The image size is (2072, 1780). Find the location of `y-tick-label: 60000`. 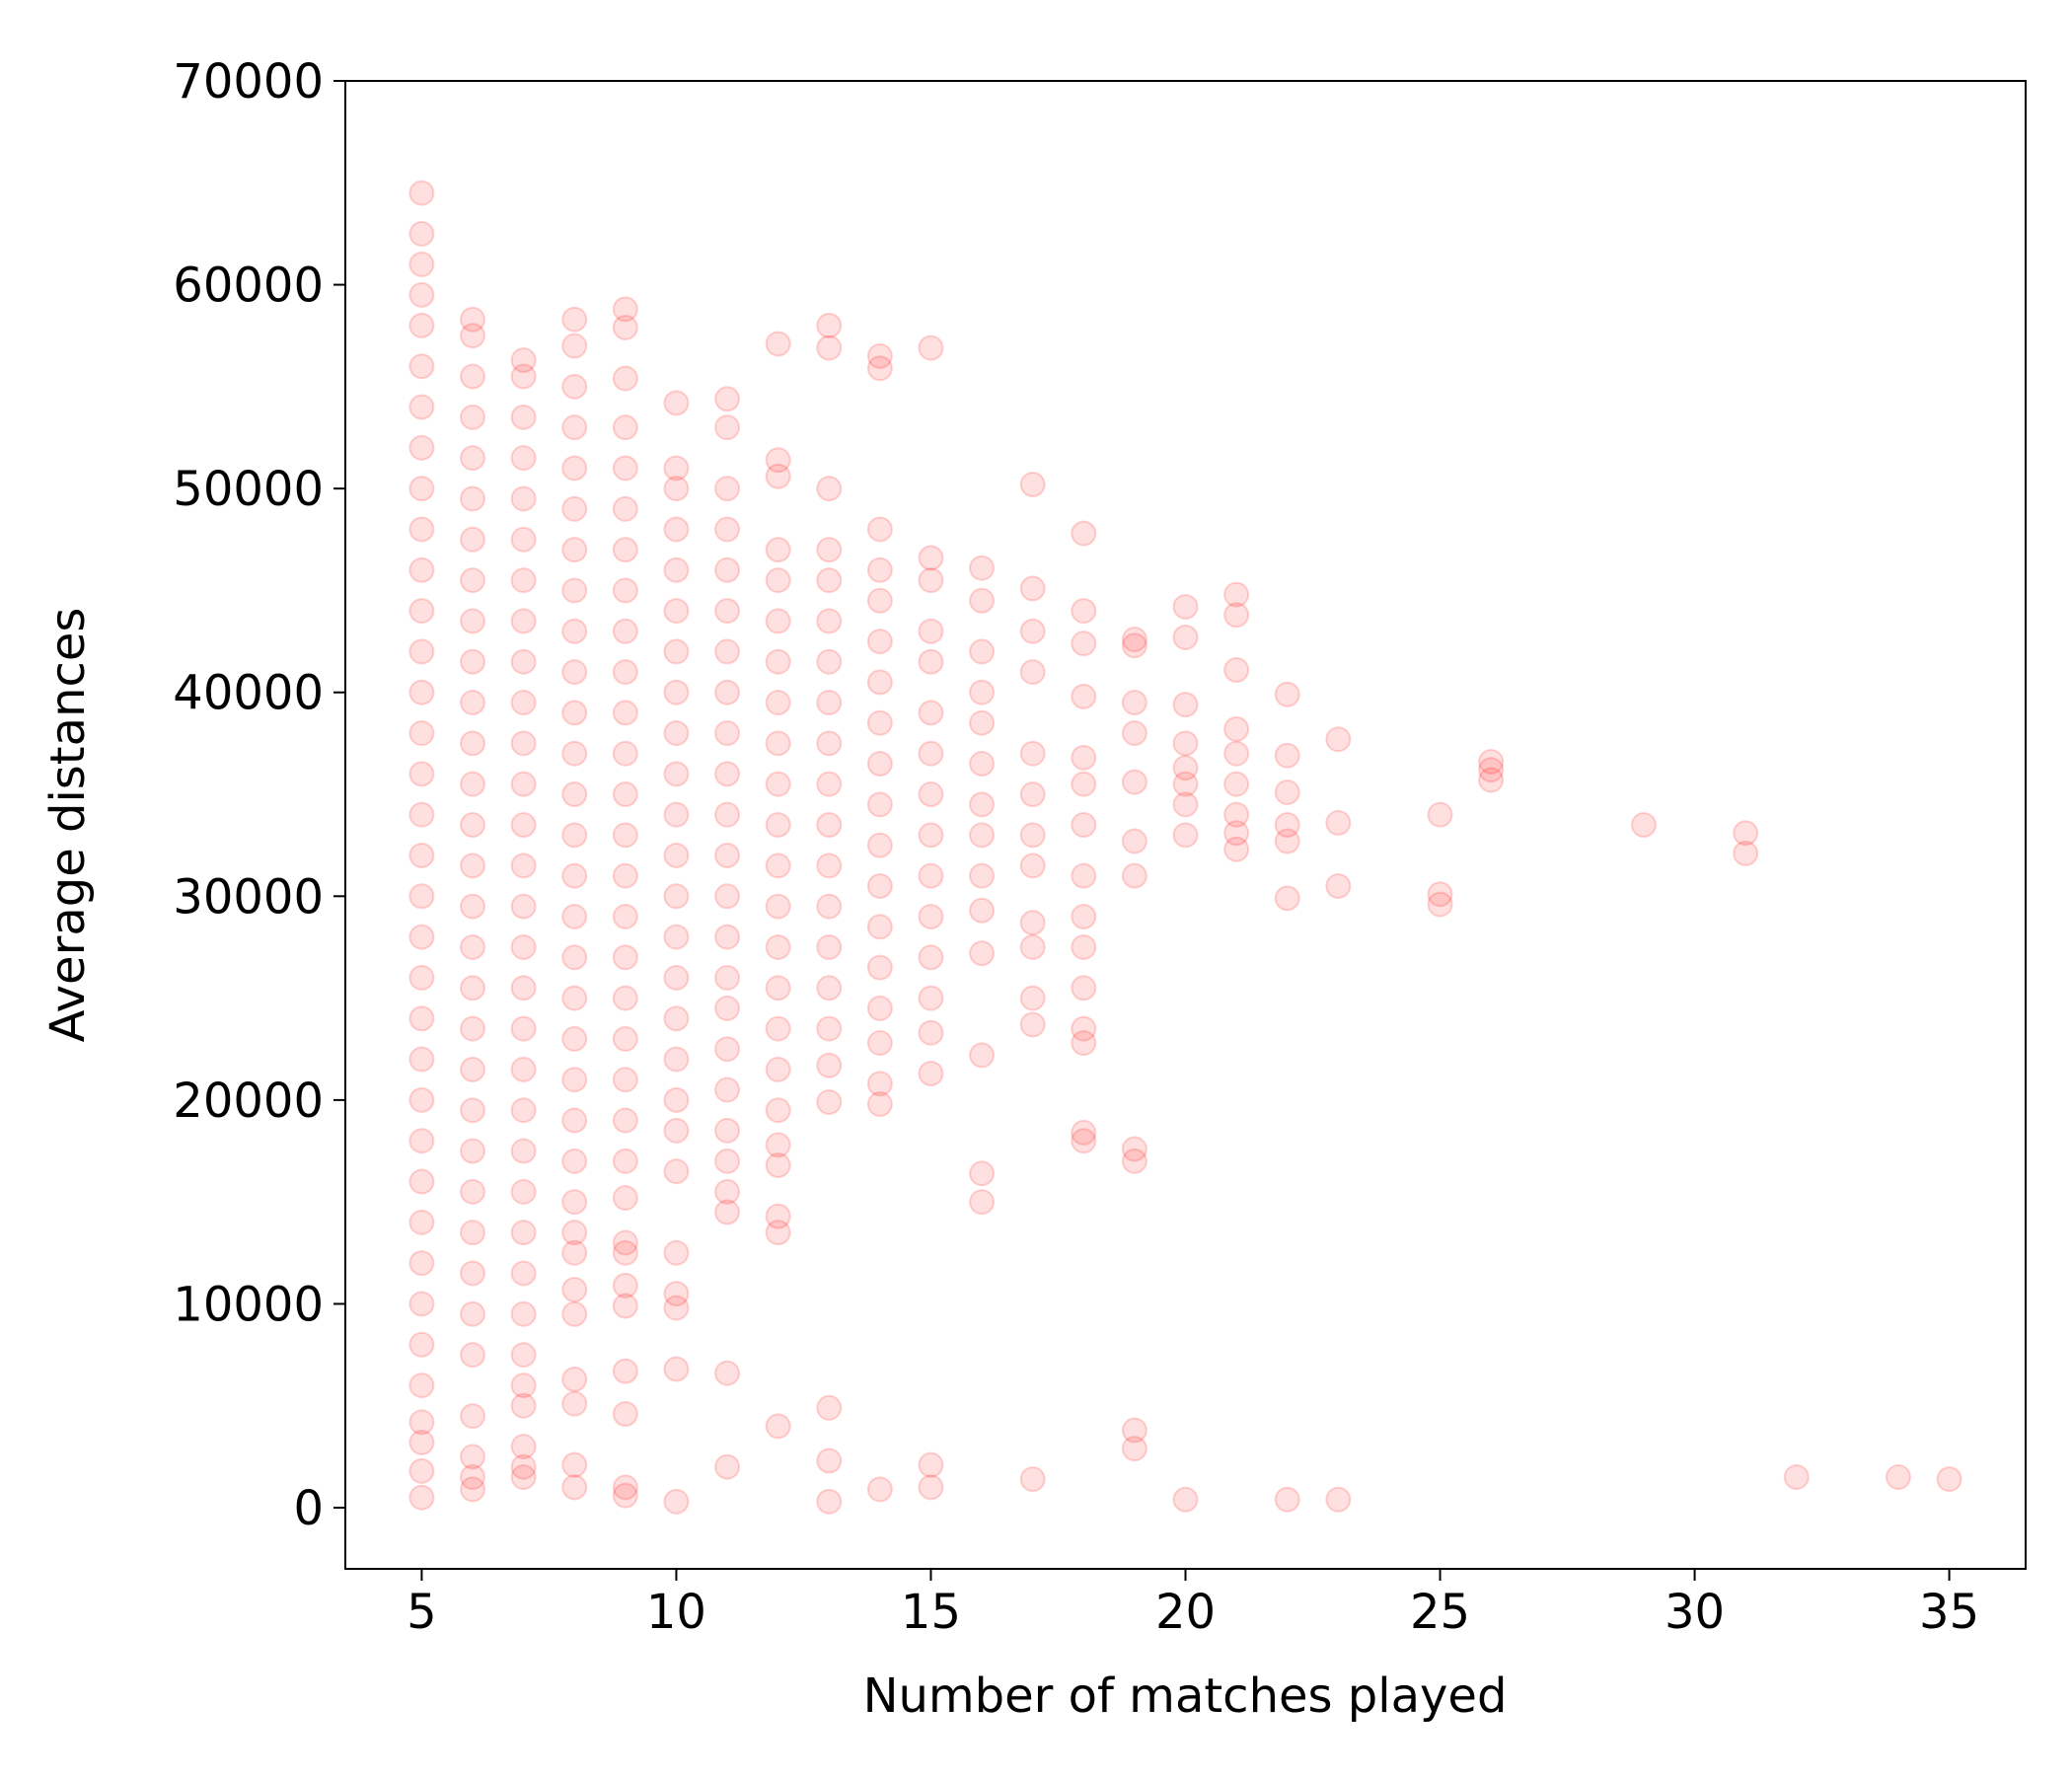

y-tick-label: 60000 is located at coordinates (249, 286).